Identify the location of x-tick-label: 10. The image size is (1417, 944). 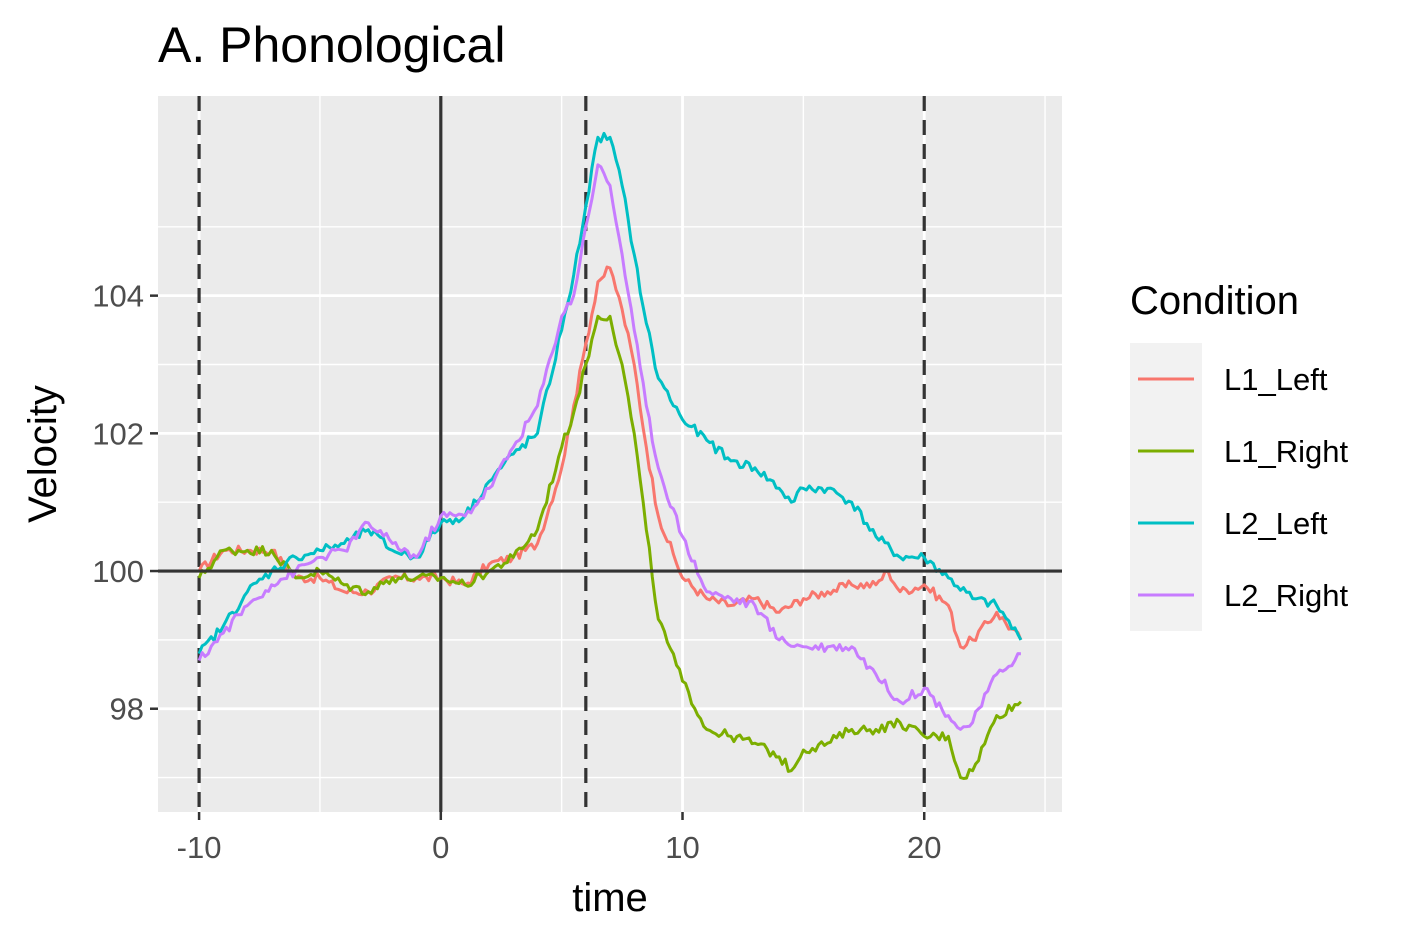
(682, 847).